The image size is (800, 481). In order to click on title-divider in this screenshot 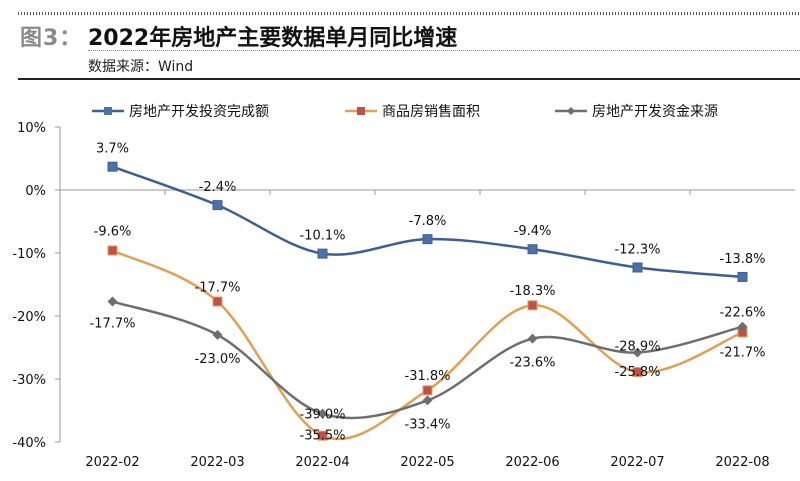, I will do `click(444, 50)`.